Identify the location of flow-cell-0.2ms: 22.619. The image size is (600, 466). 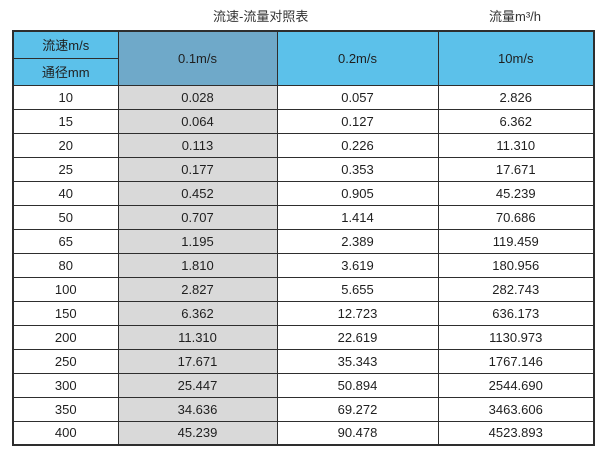
(357, 337).